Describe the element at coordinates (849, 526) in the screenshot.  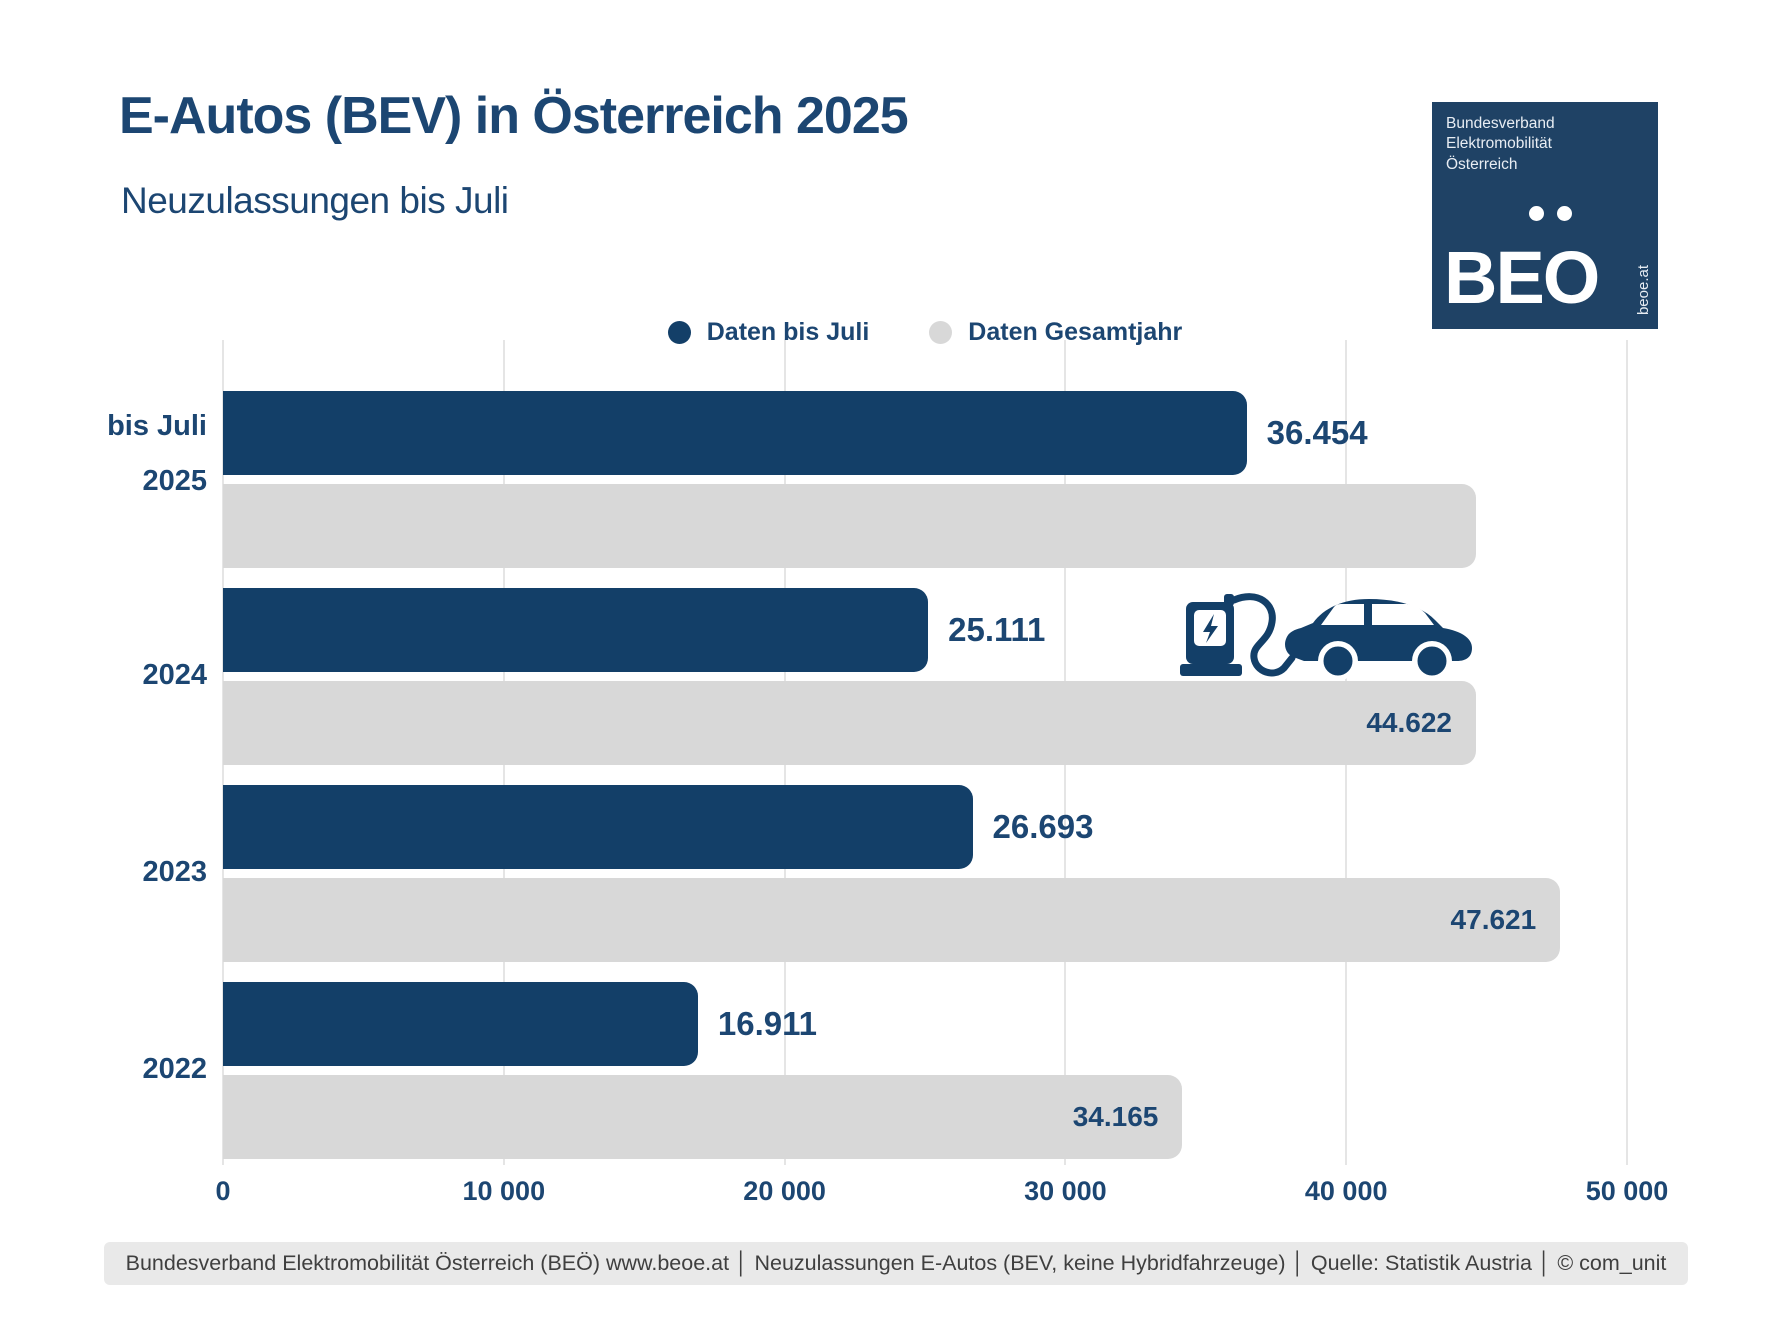
I see `bar-2025-gesamtjahr` at that location.